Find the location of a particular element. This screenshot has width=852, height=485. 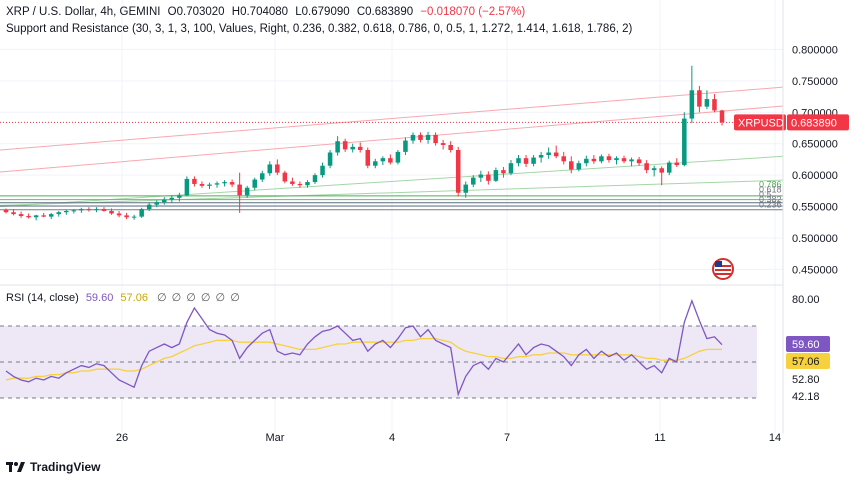

resistance-trendline is located at coordinates (392, 139).